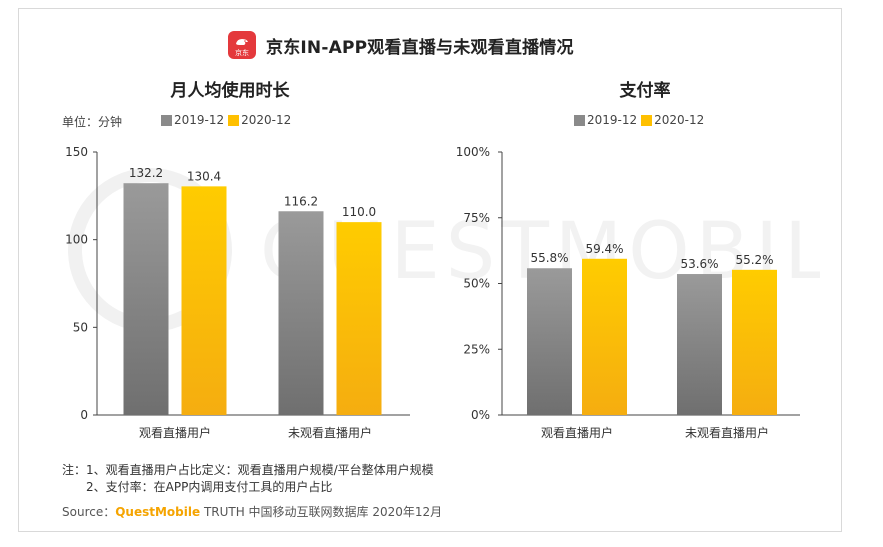  I want to click on data-label: 130.4, so click(204, 176).